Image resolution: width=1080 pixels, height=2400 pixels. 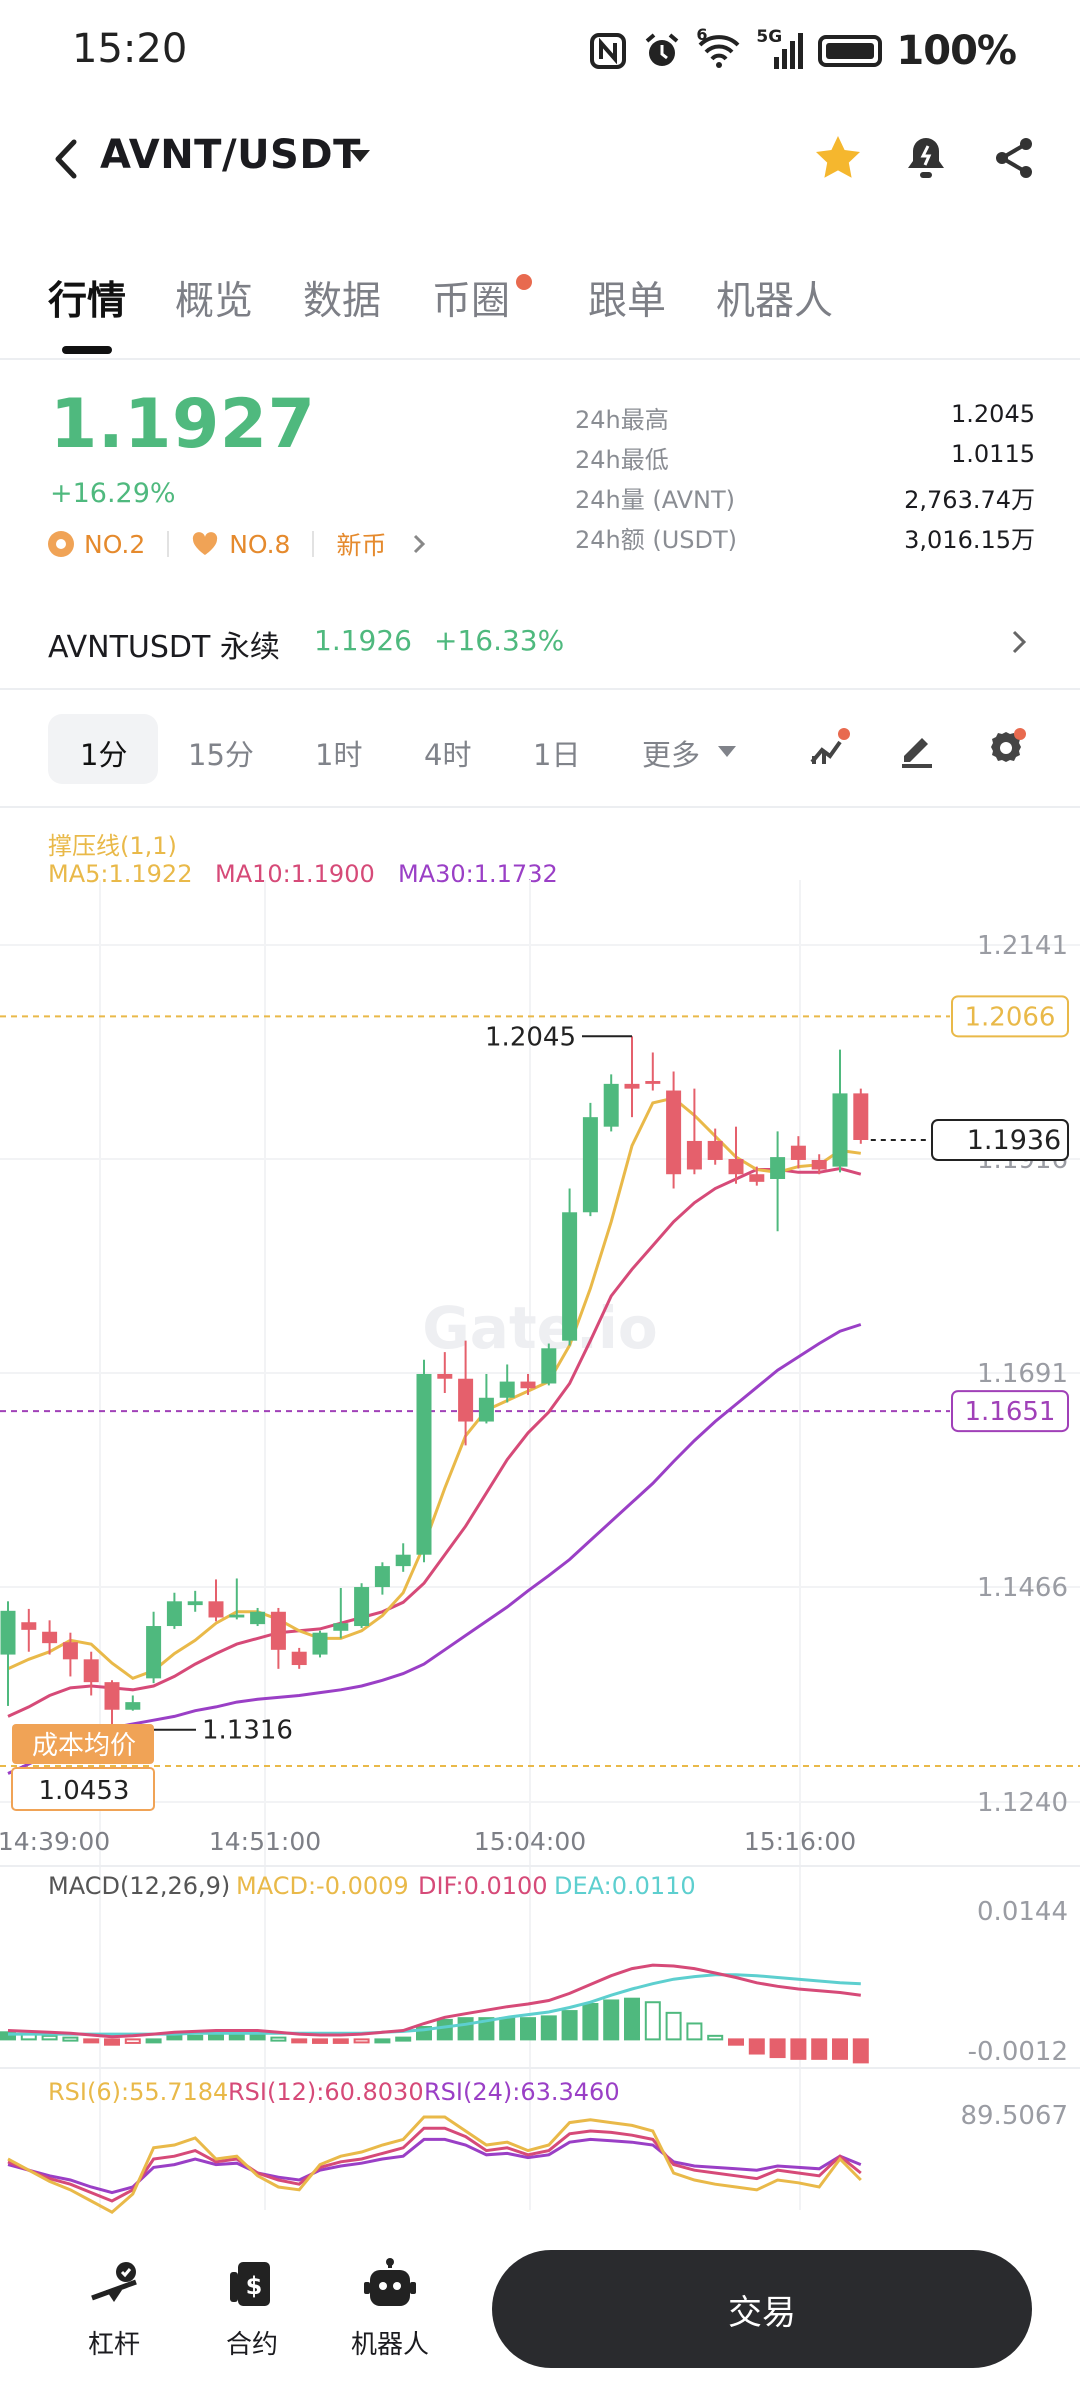 I want to click on nav-robot: 机器人, so click(x=390, y=2309).